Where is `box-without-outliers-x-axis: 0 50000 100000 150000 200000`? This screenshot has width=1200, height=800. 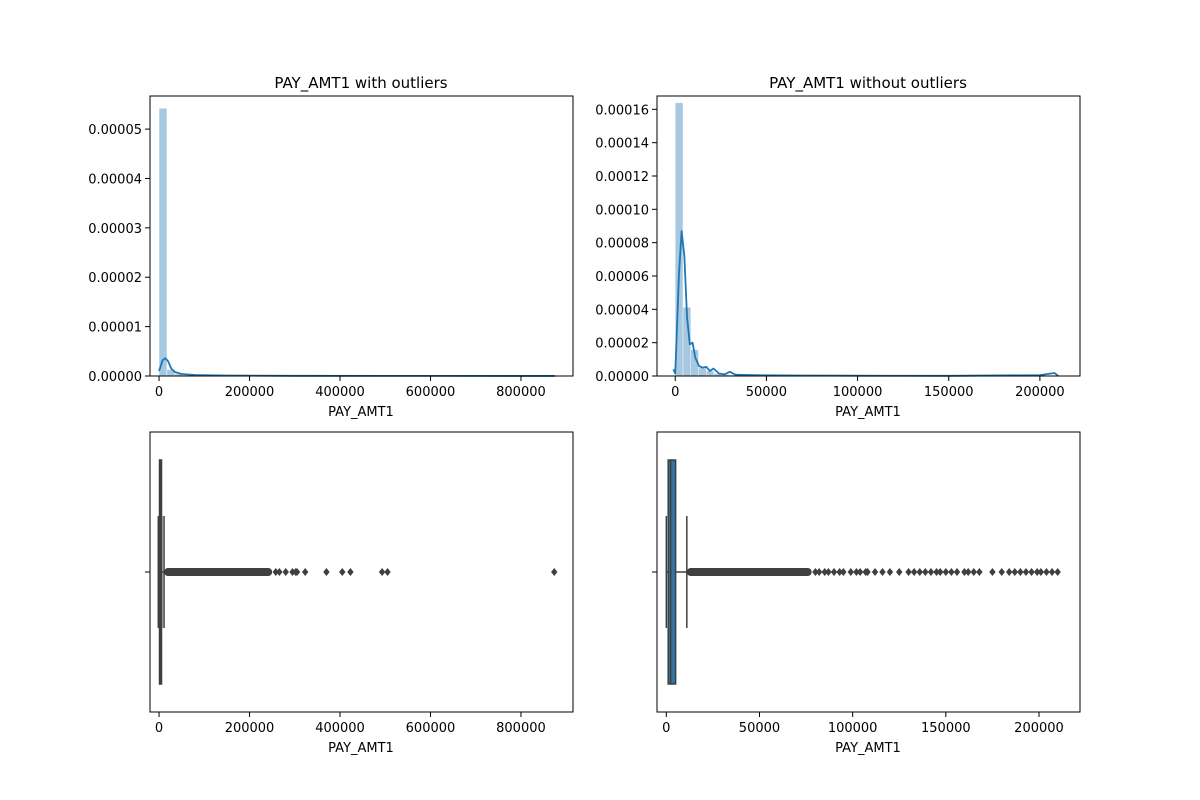 box-without-outliers-x-axis: 0 50000 100000 150000 200000 is located at coordinates (863, 724).